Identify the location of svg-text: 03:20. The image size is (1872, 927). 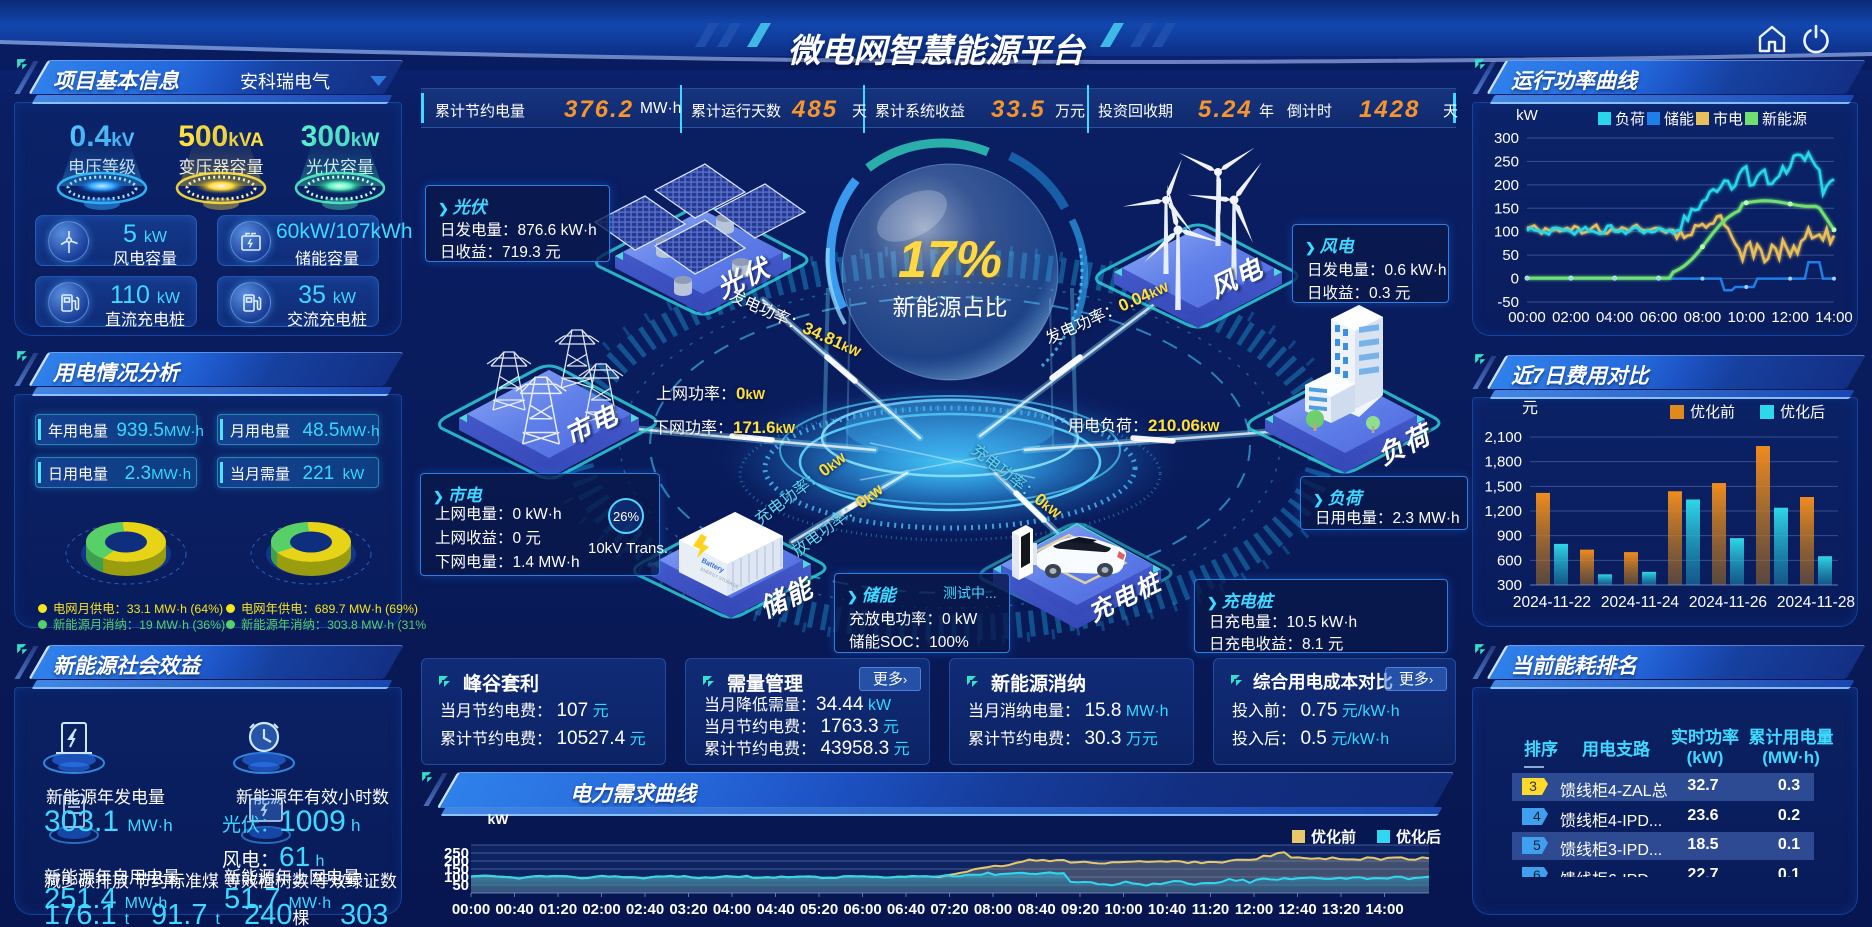
(688, 909).